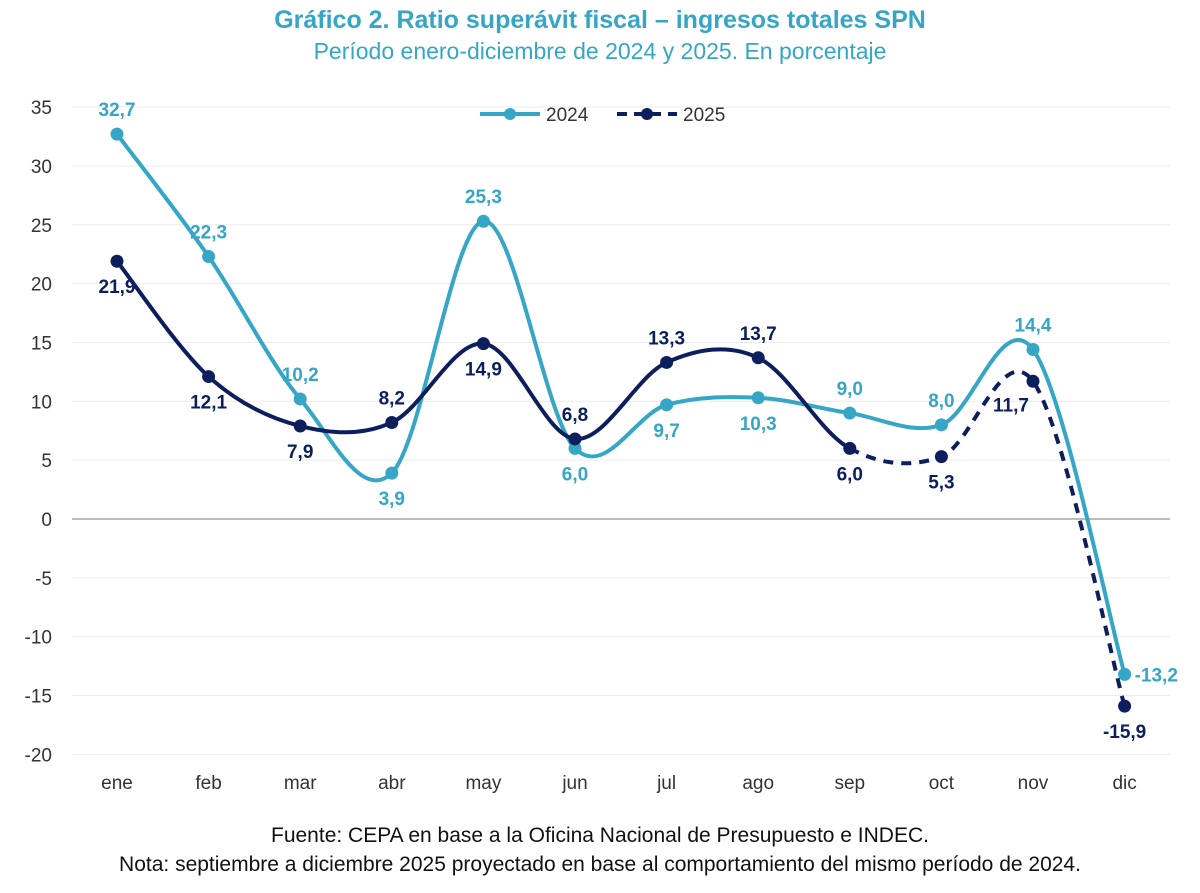 The image size is (1200, 893). What do you see at coordinates (574, 783) in the screenshot?
I see `x-tick-label: jun` at bounding box center [574, 783].